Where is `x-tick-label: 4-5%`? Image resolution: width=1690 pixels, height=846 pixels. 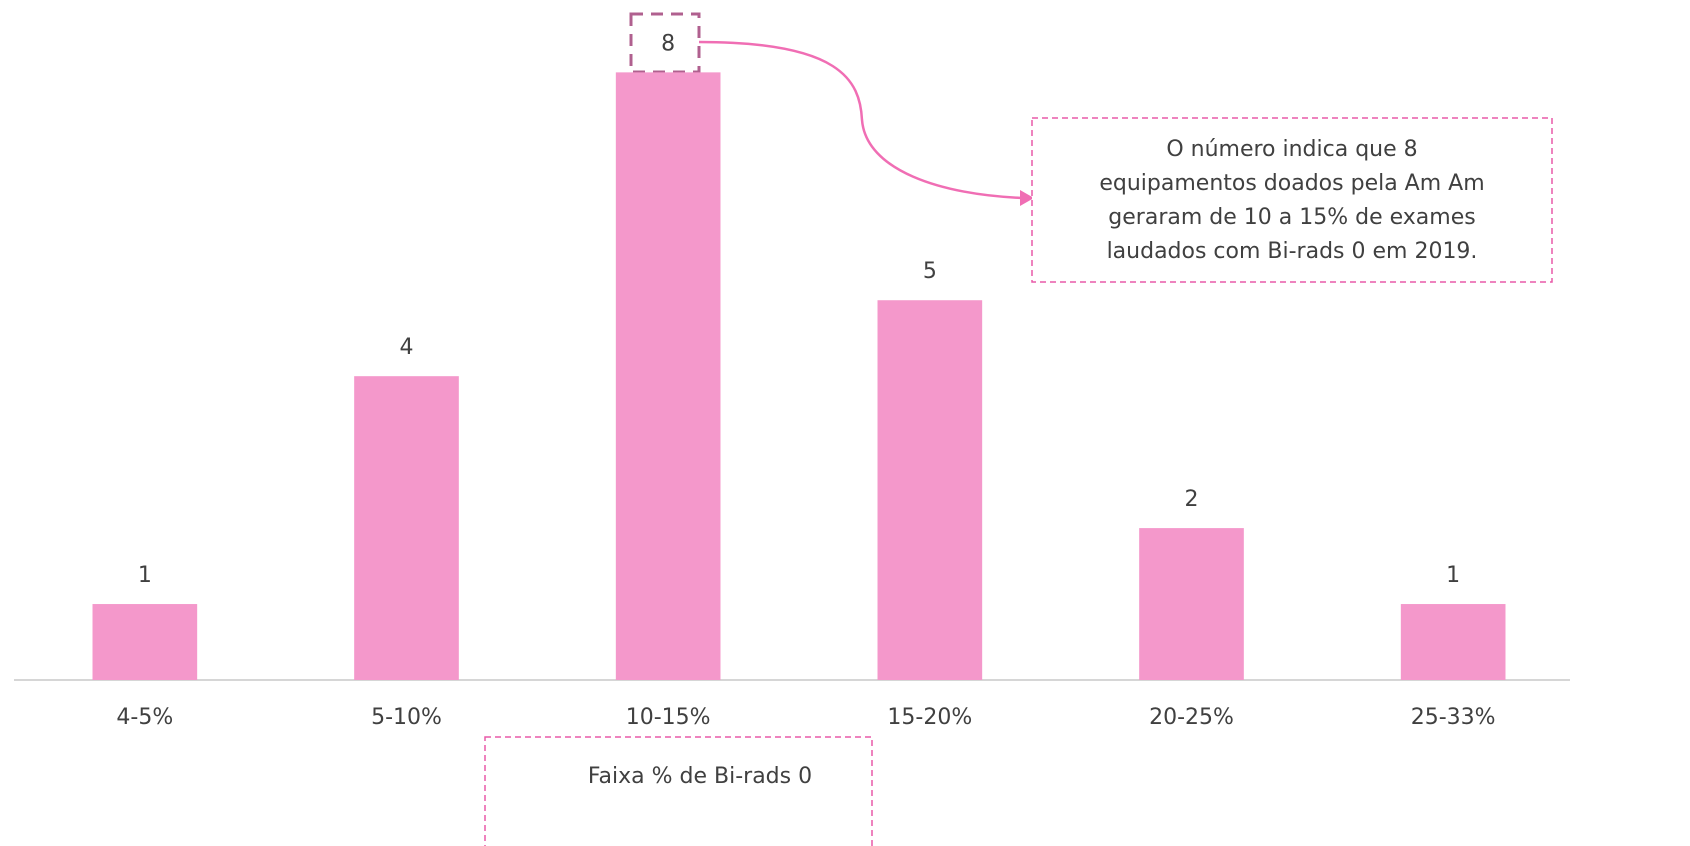 x-tick-label: 4-5% is located at coordinates (144, 717).